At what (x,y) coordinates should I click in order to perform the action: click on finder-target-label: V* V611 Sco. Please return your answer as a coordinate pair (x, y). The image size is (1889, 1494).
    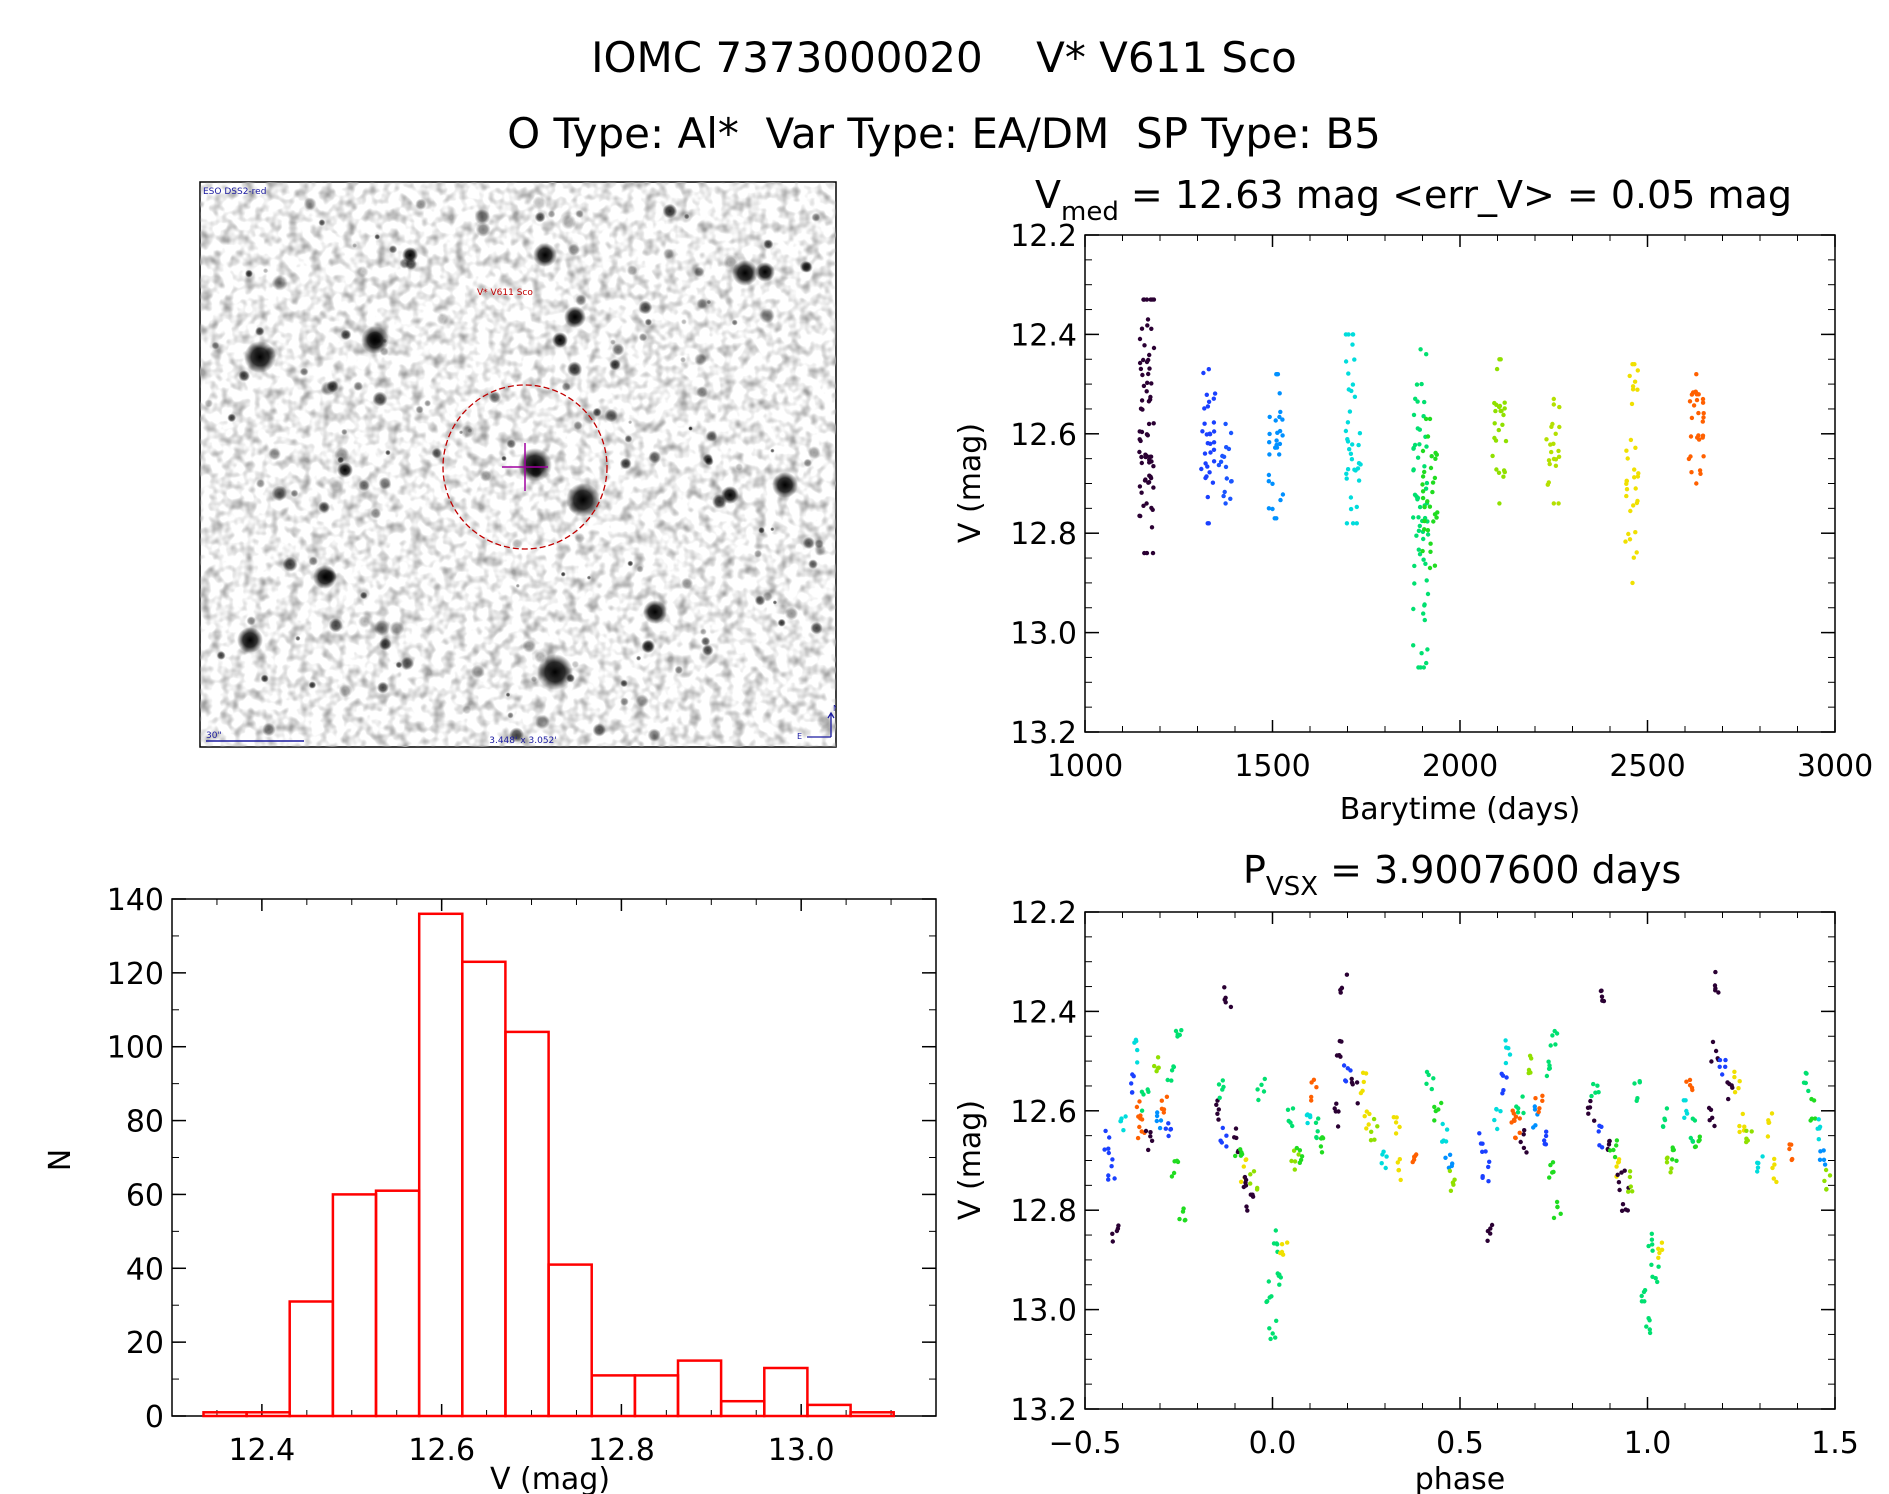
    Looking at the image, I should click on (505, 293).